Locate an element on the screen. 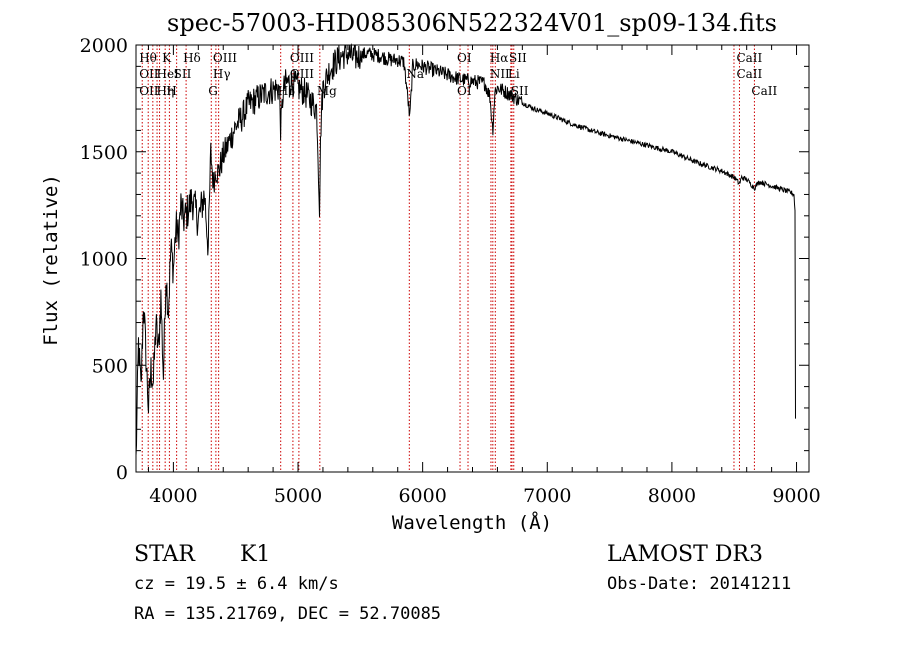  y-axis-label: Flux (relative) is located at coordinates (51, 260).